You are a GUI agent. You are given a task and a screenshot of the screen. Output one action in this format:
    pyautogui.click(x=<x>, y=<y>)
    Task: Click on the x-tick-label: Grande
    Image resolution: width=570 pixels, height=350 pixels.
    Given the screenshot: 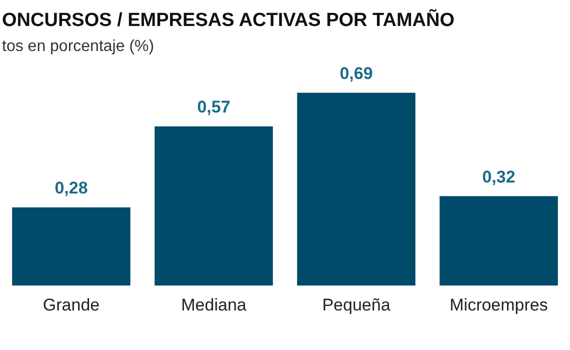 What is the action you would take?
    pyautogui.click(x=71, y=304)
    